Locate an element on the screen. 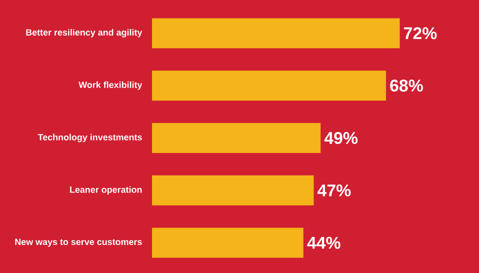 This screenshot has width=479, height=273. data-label: 47% is located at coordinates (334, 190).